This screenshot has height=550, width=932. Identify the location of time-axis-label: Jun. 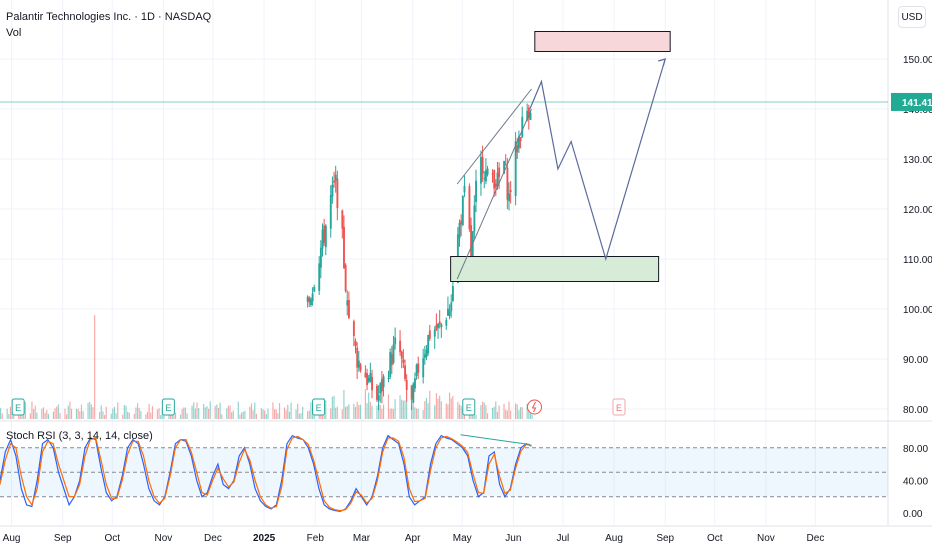
(513, 538).